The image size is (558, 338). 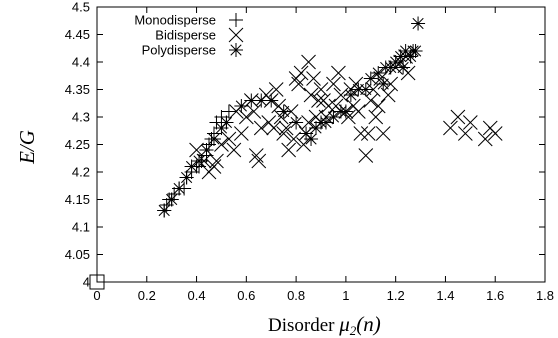 I want to click on x-tick-label: 1.8, so click(x=545, y=295).